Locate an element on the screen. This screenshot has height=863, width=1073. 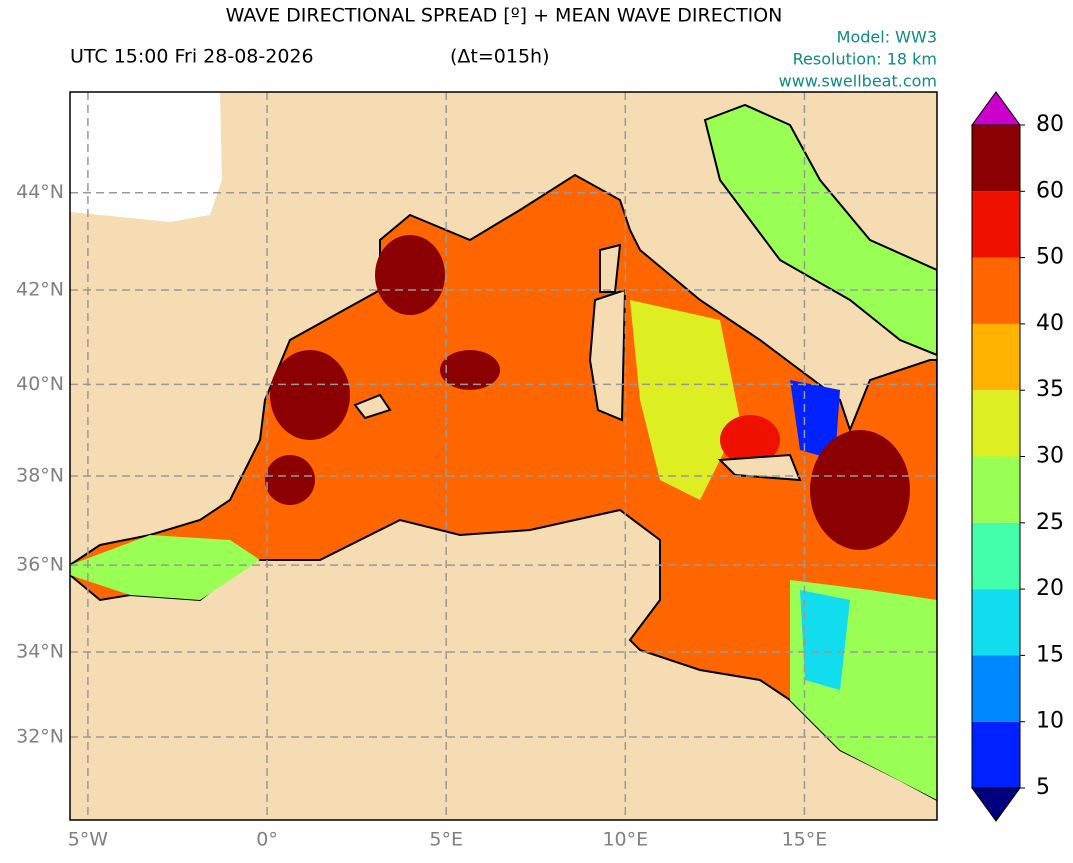
lead-time: (Δt=015h) is located at coordinates (500, 57).